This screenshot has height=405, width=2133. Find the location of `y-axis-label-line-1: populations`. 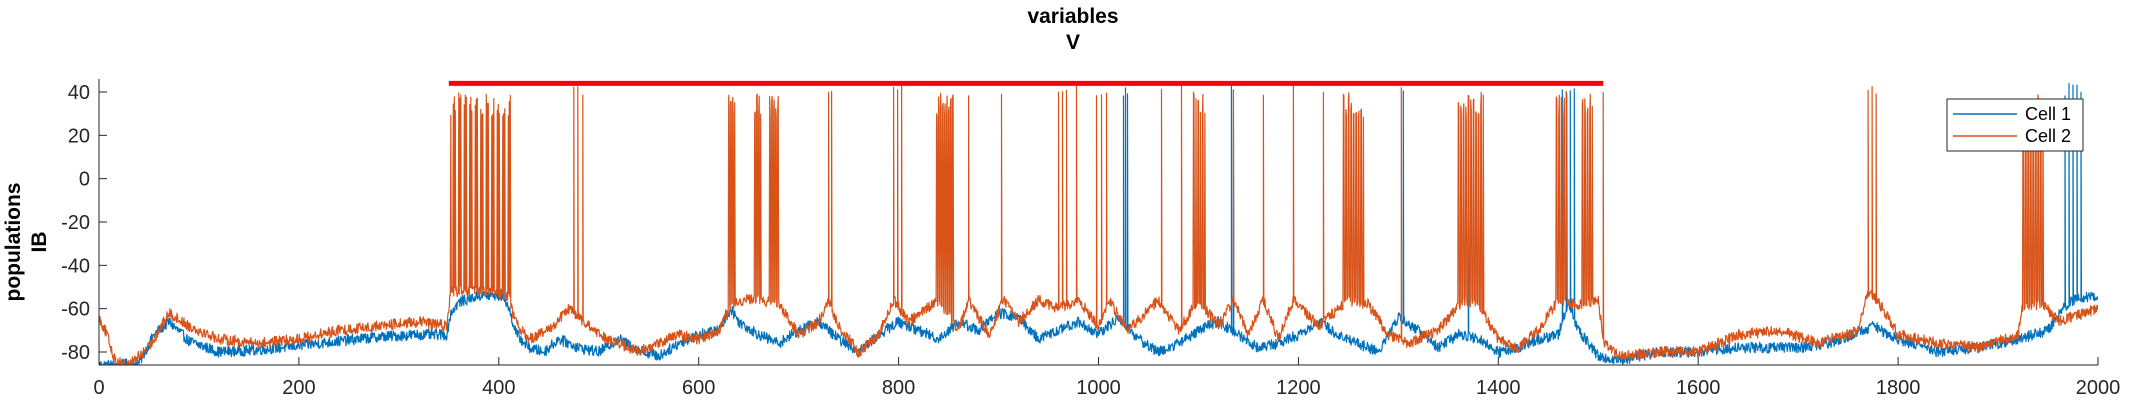

y-axis-label-line-1: populations is located at coordinates (13, 242).